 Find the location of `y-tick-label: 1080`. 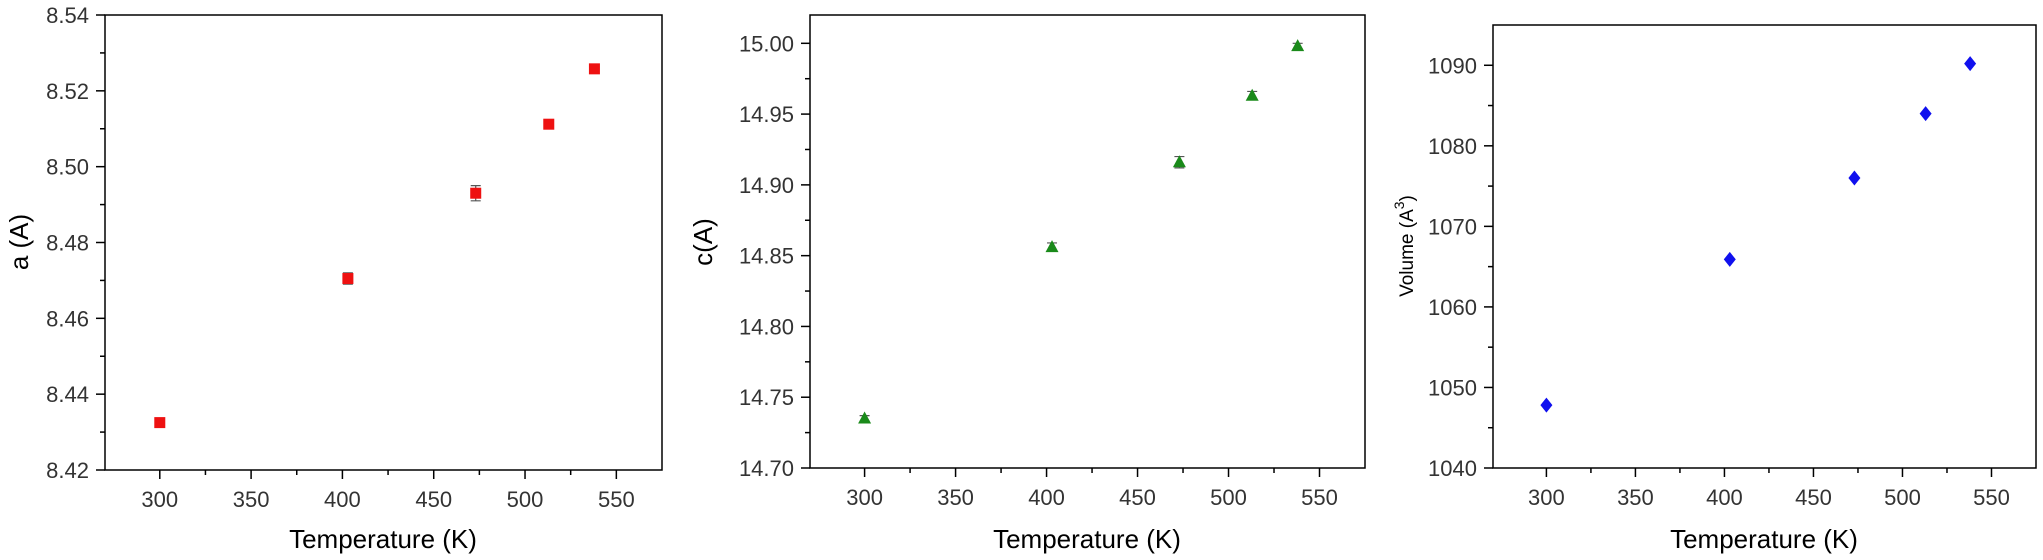

y-tick-label: 1080 is located at coordinates (1452, 146).